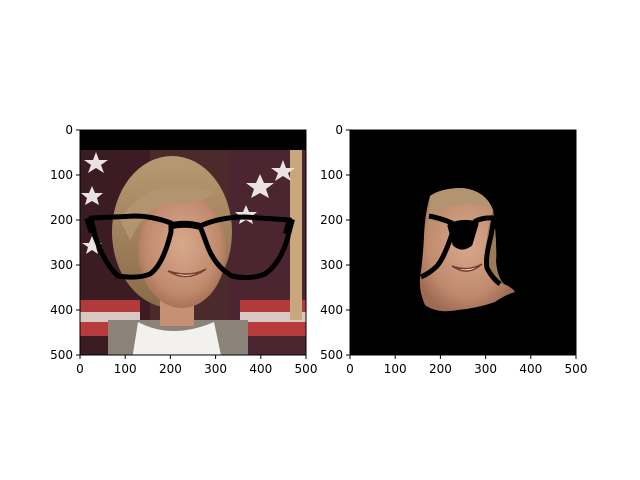 This screenshot has height=480, width=640. I want to click on left-x-tick-label: 400, so click(260, 369).